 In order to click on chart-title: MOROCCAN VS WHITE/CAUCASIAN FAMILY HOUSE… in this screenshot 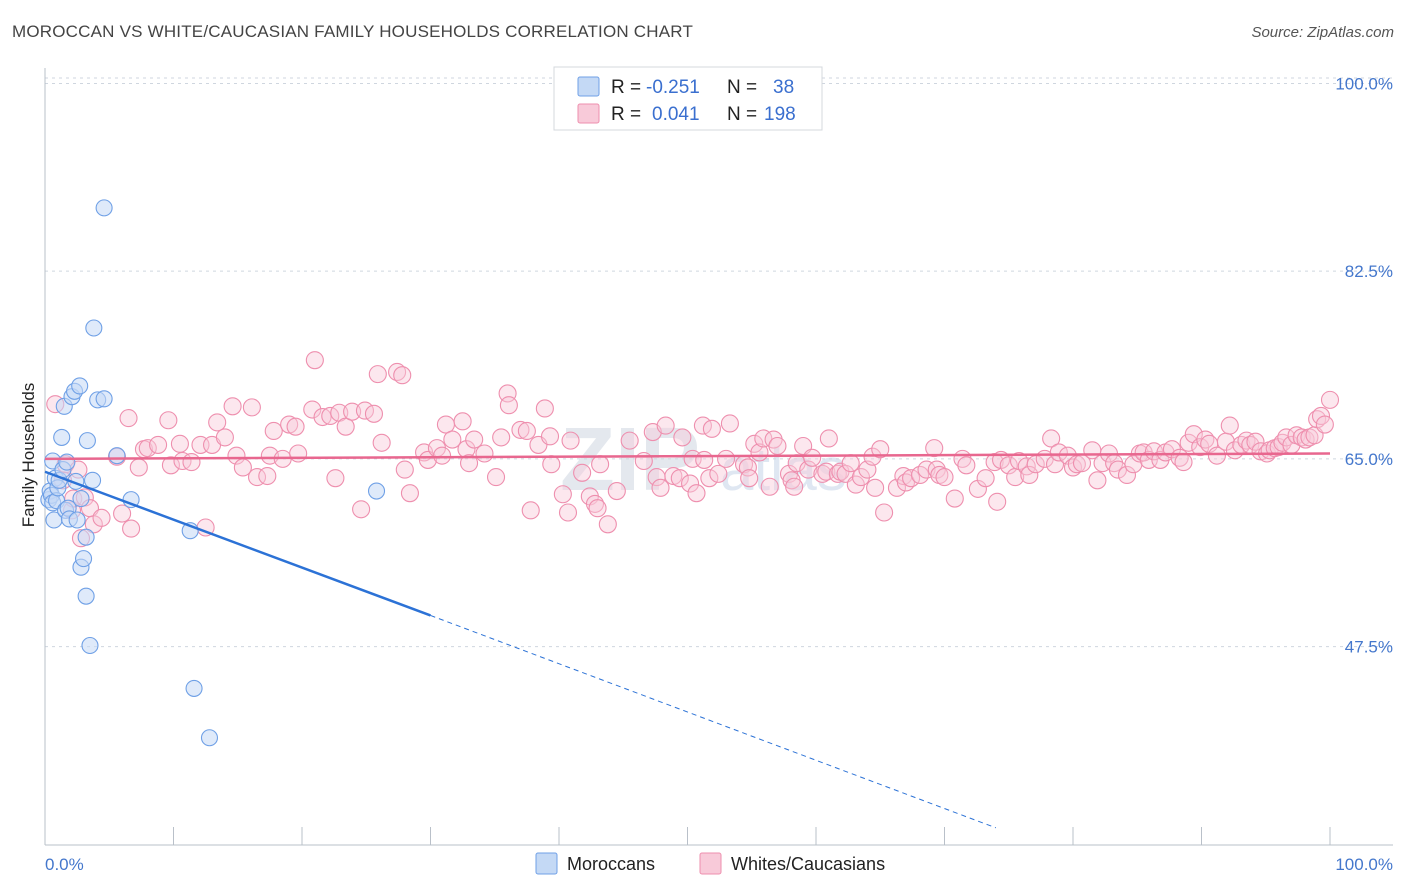, I will do `click(353, 31)`.